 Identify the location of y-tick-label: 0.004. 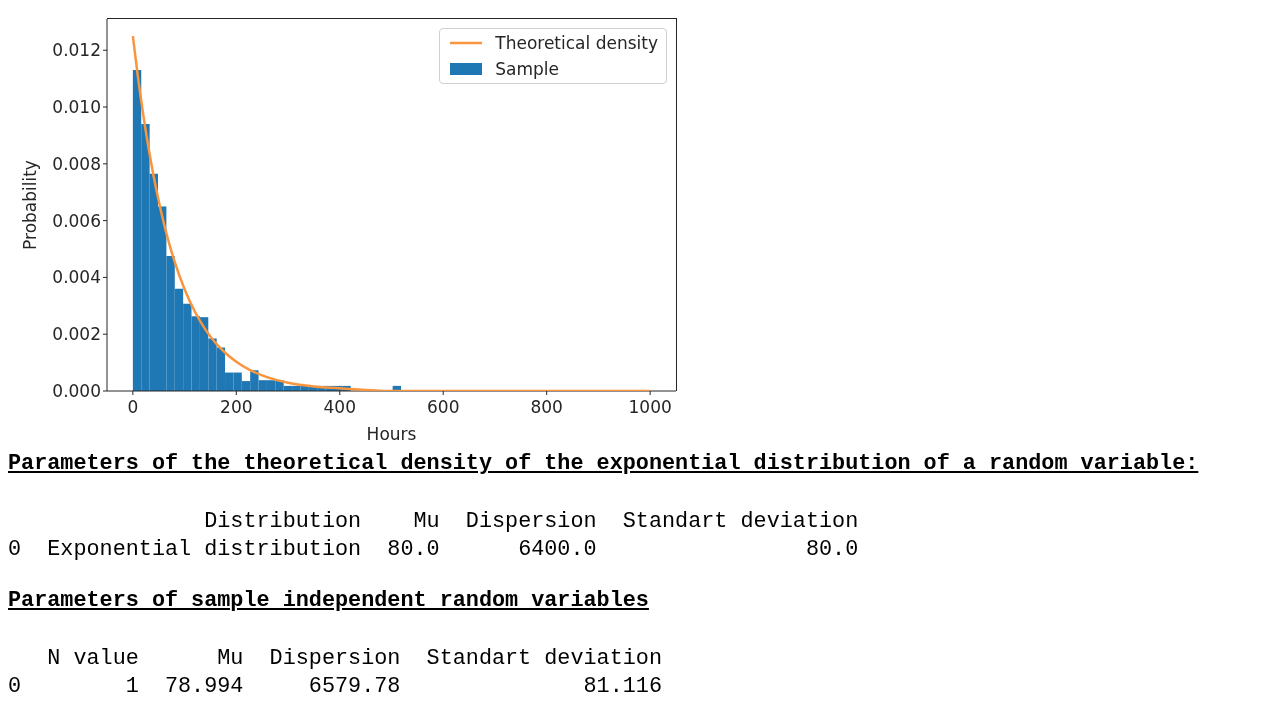
(76, 277).